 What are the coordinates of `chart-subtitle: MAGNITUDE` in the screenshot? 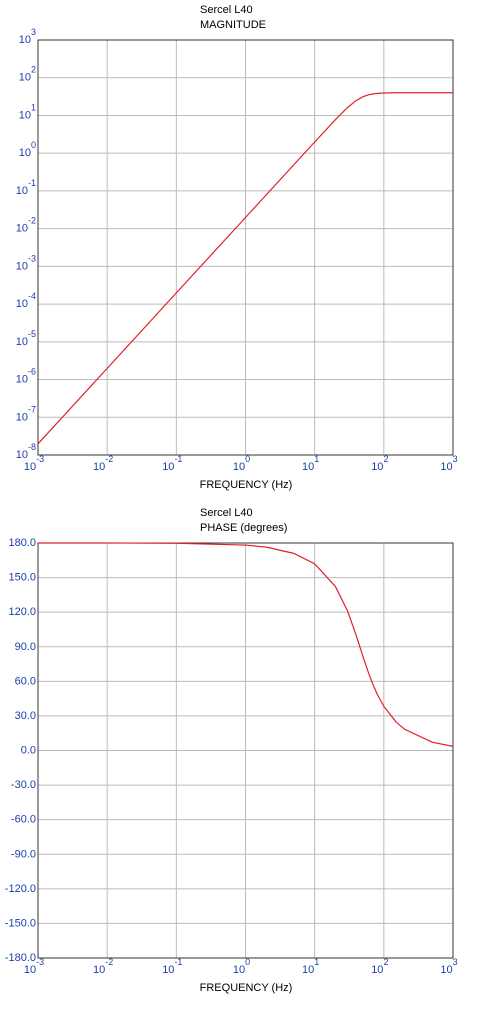 It's located at (233, 25).